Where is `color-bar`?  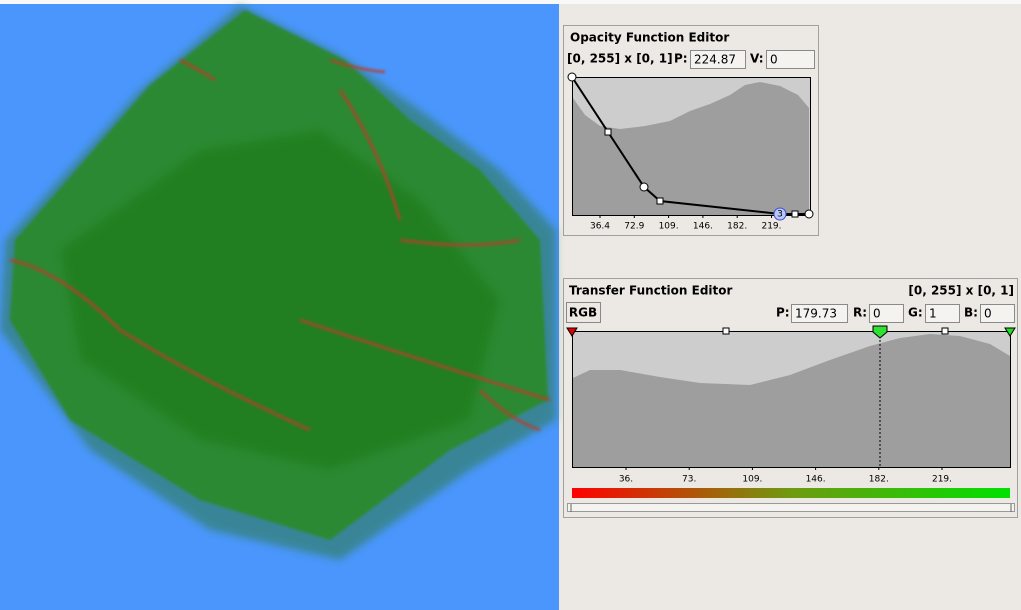 color-bar is located at coordinates (791, 493).